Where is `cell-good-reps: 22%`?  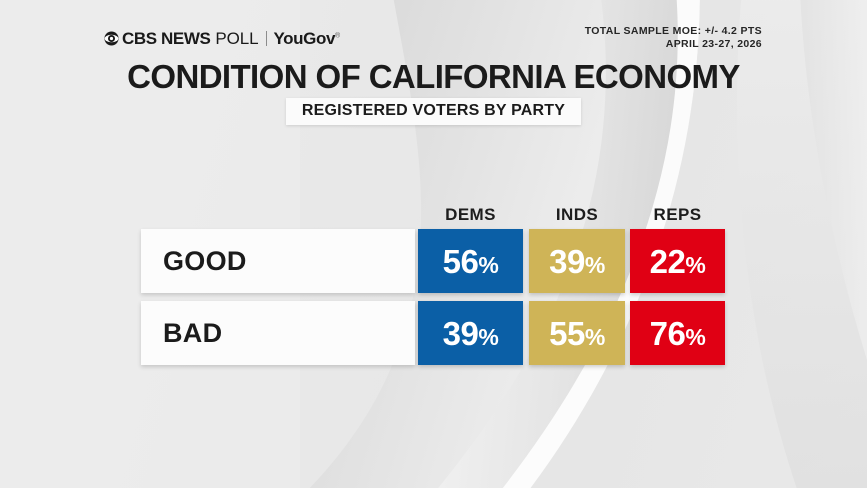 cell-good-reps: 22% is located at coordinates (677, 261).